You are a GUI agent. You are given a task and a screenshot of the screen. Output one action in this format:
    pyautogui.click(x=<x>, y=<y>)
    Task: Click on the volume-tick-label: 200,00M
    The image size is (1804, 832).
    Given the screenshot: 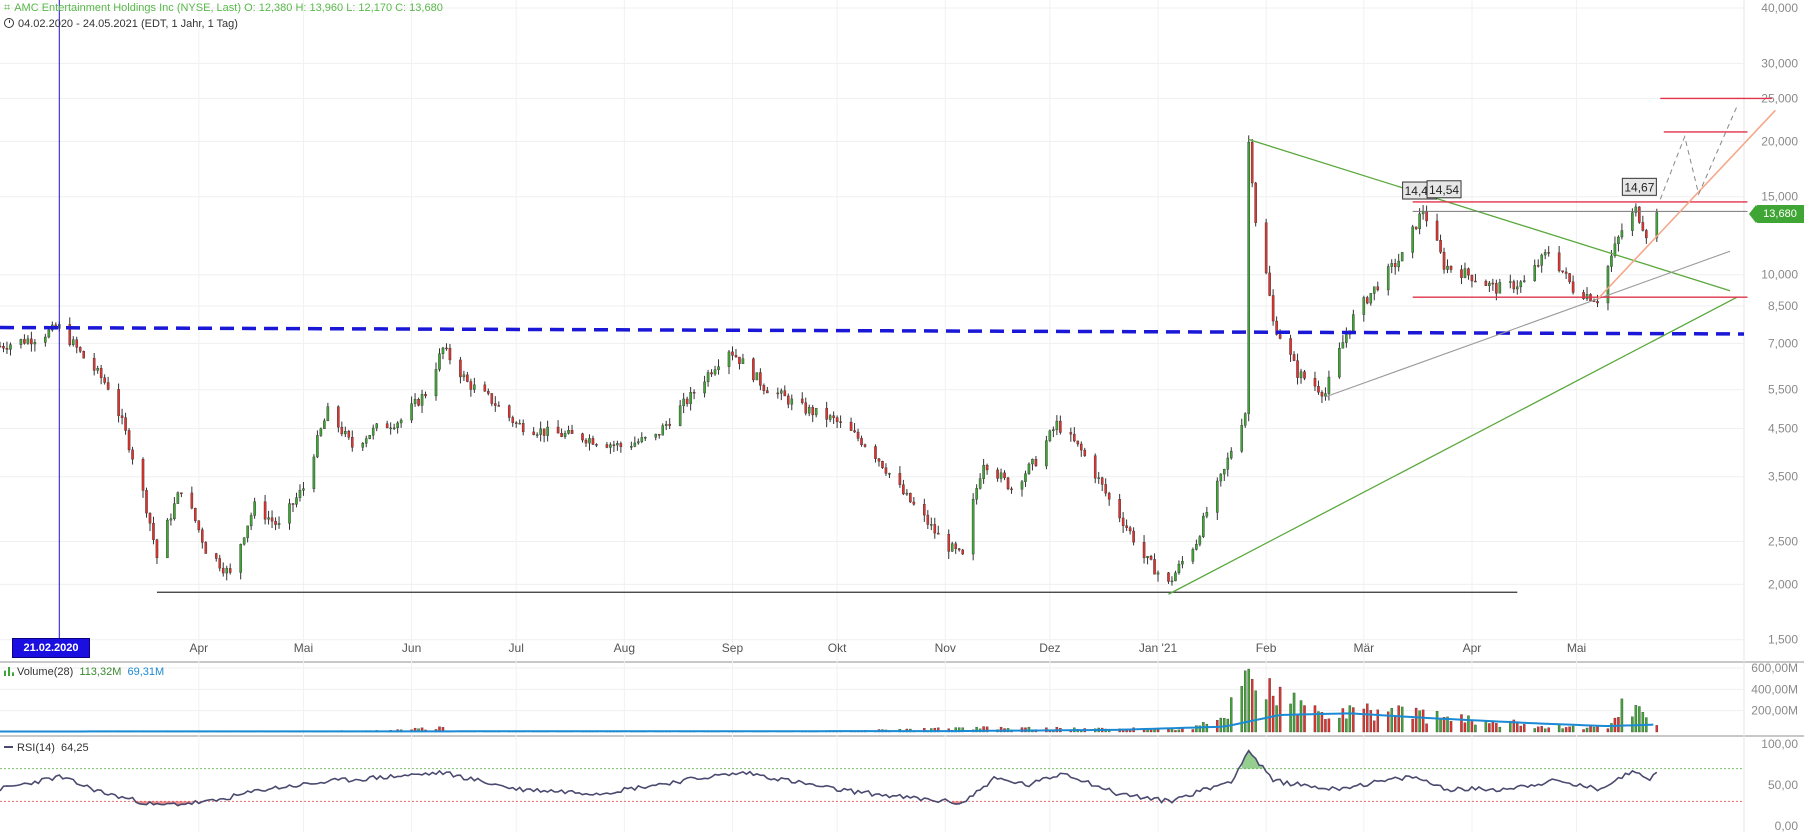 What is the action you would take?
    pyautogui.click(x=1774, y=711)
    